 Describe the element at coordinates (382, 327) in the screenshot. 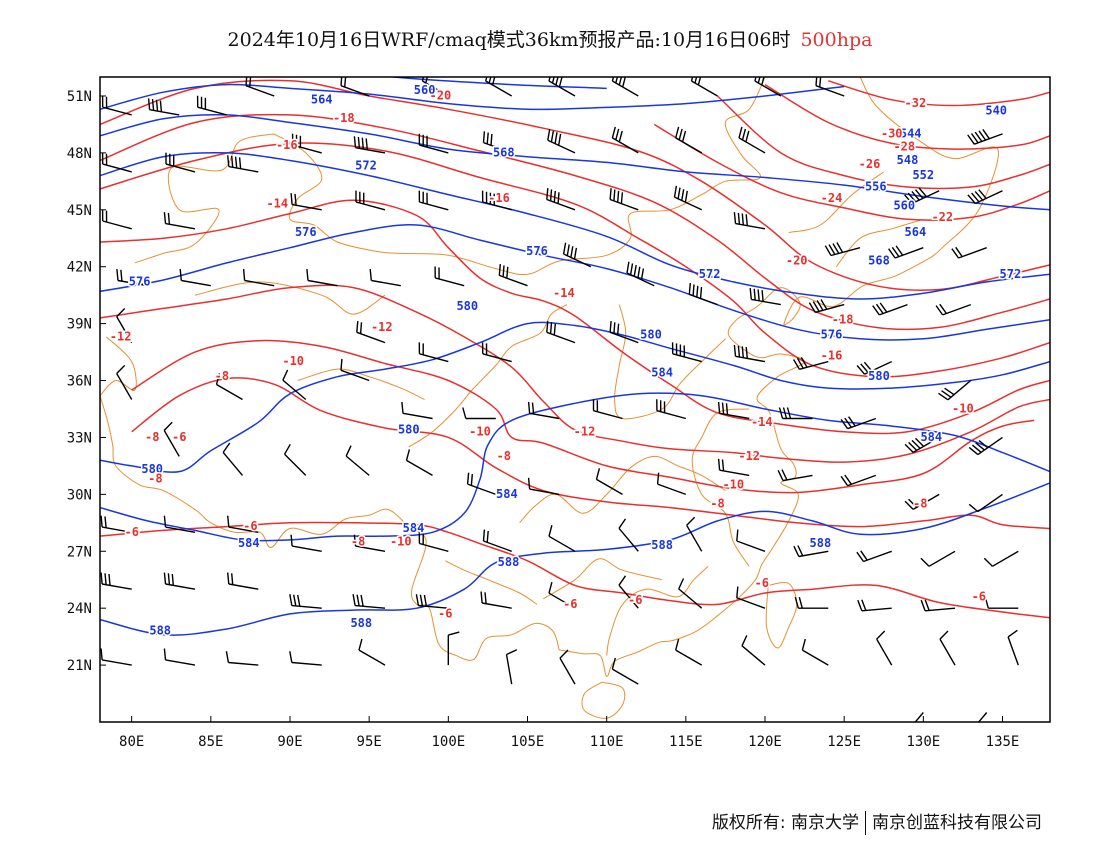

I see `temperature-contour-label: -12` at that location.